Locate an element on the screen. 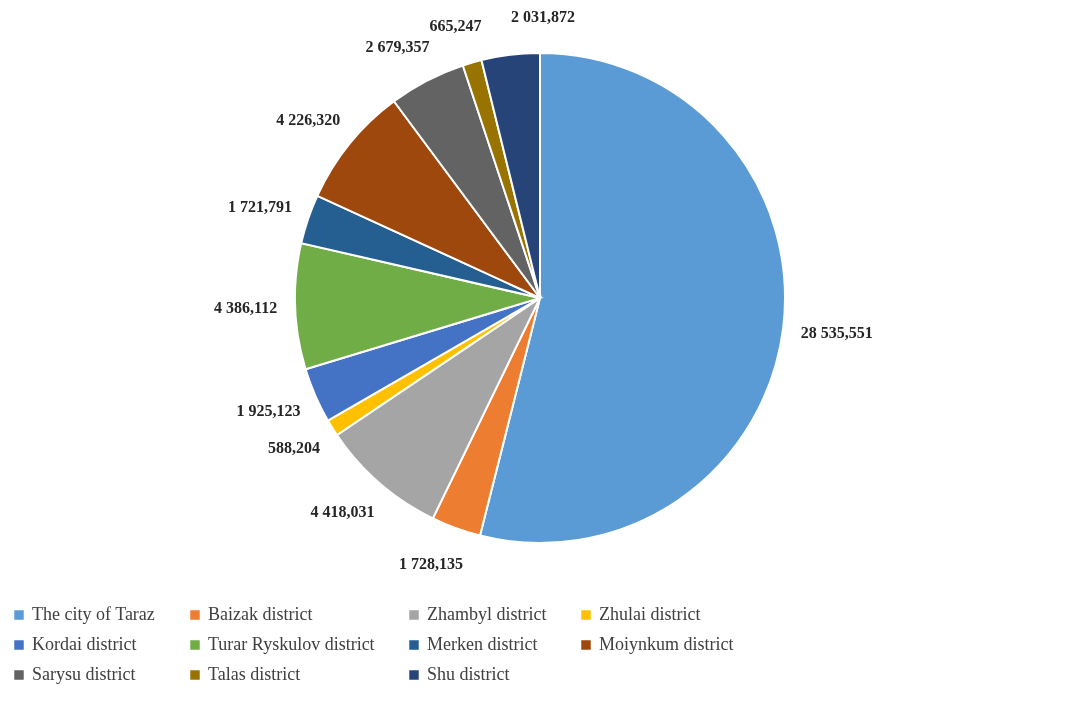  legend-label: Talas district is located at coordinates (254, 674).